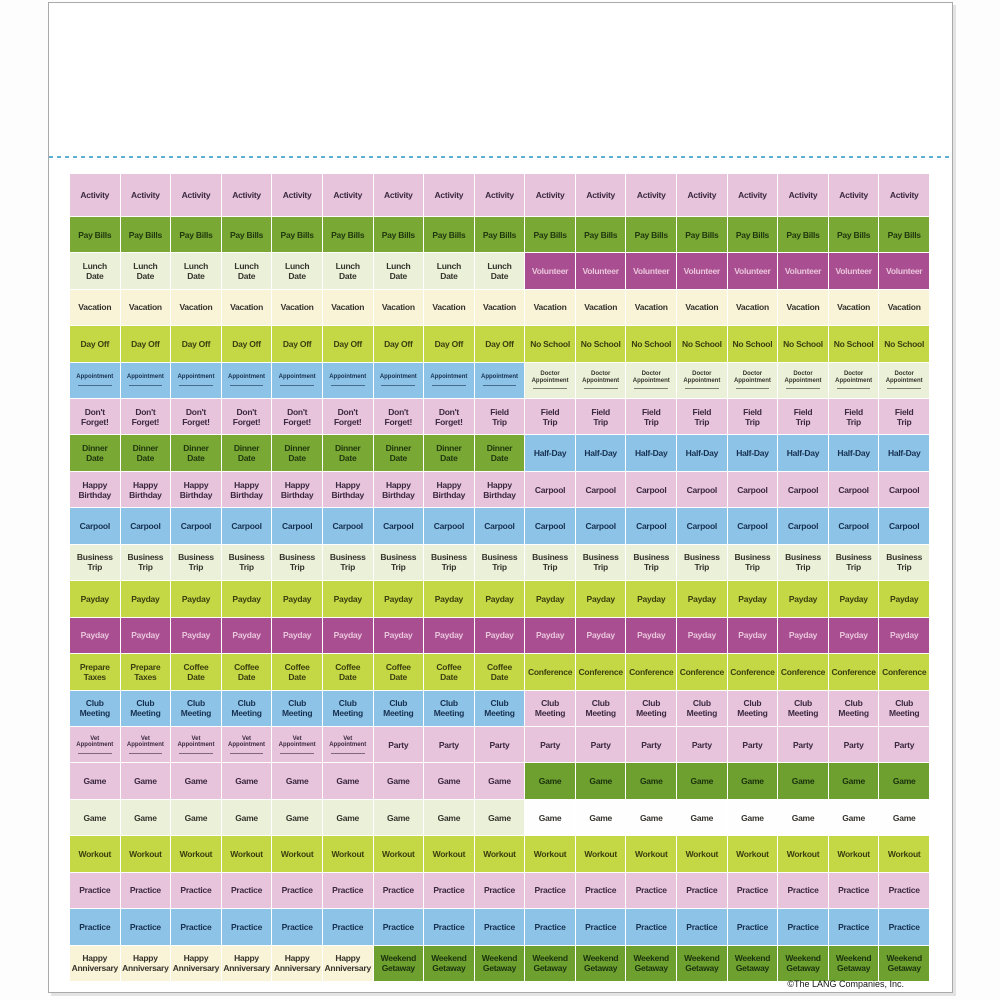 The height and width of the screenshot is (1000, 1000). What do you see at coordinates (196, 195) in the screenshot?
I see `sticker-activity: Activity` at bounding box center [196, 195].